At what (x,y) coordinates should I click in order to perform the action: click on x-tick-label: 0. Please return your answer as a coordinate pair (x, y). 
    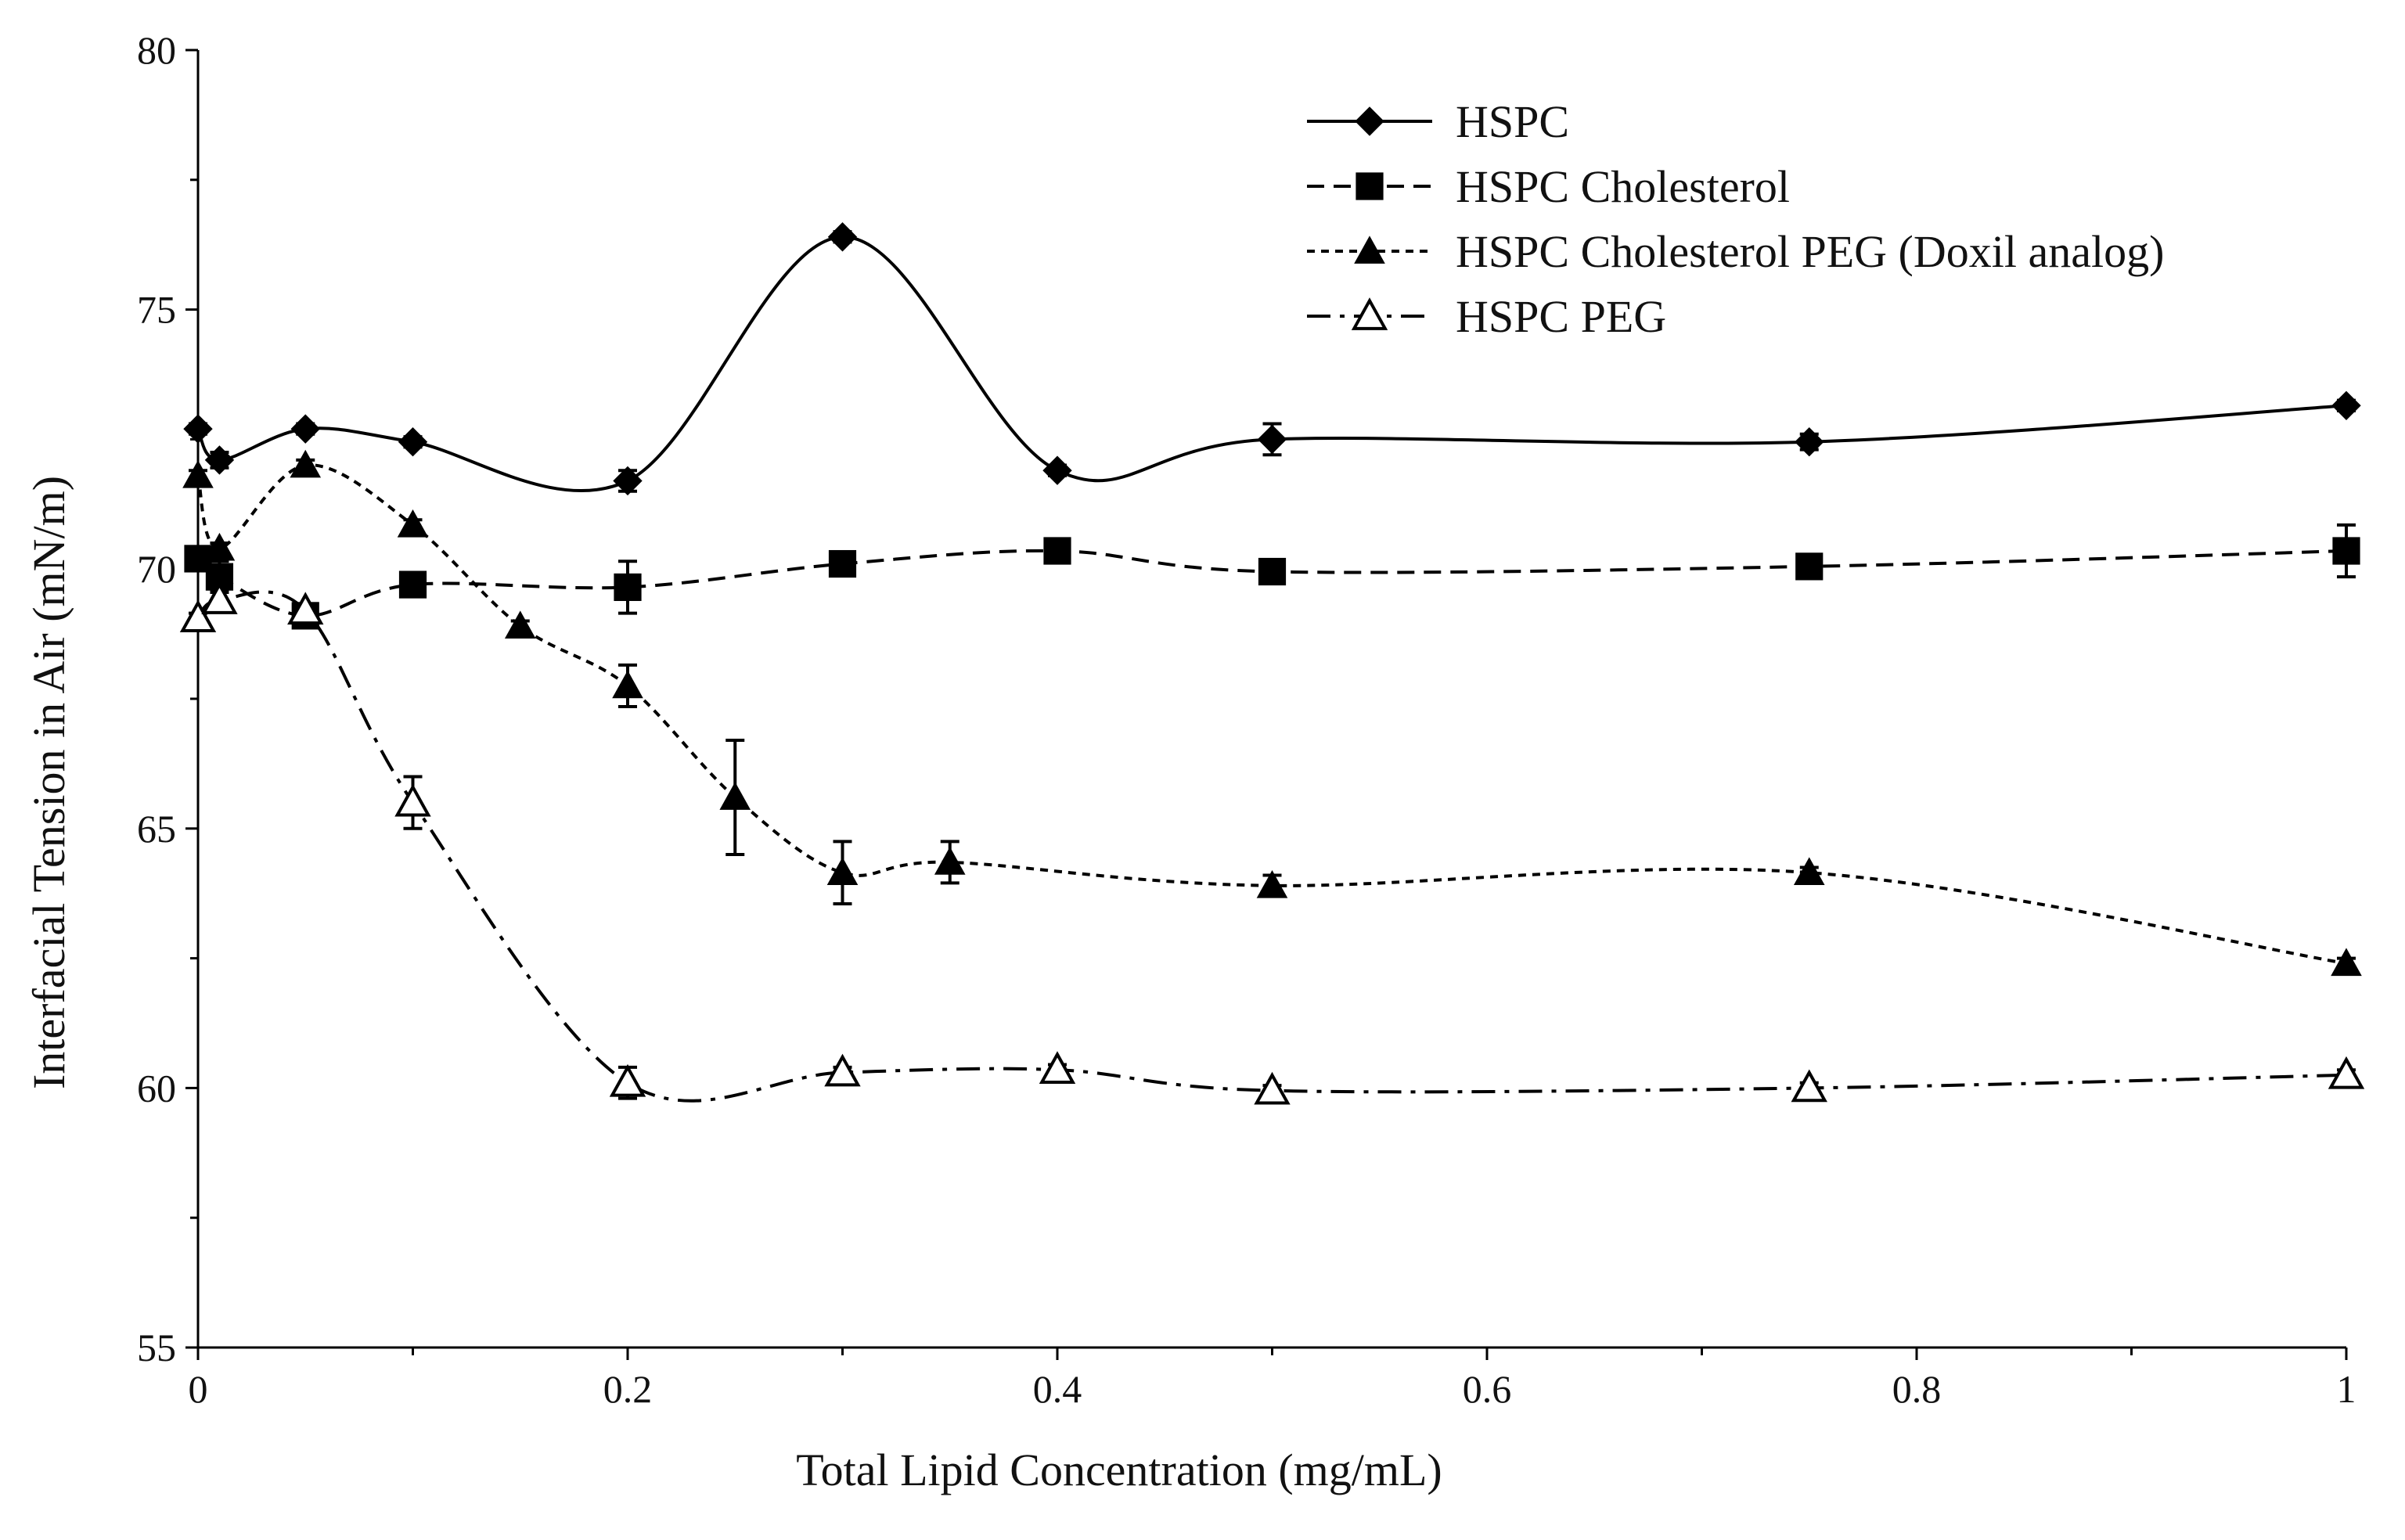
    Looking at the image, I should click on (198, 1389).